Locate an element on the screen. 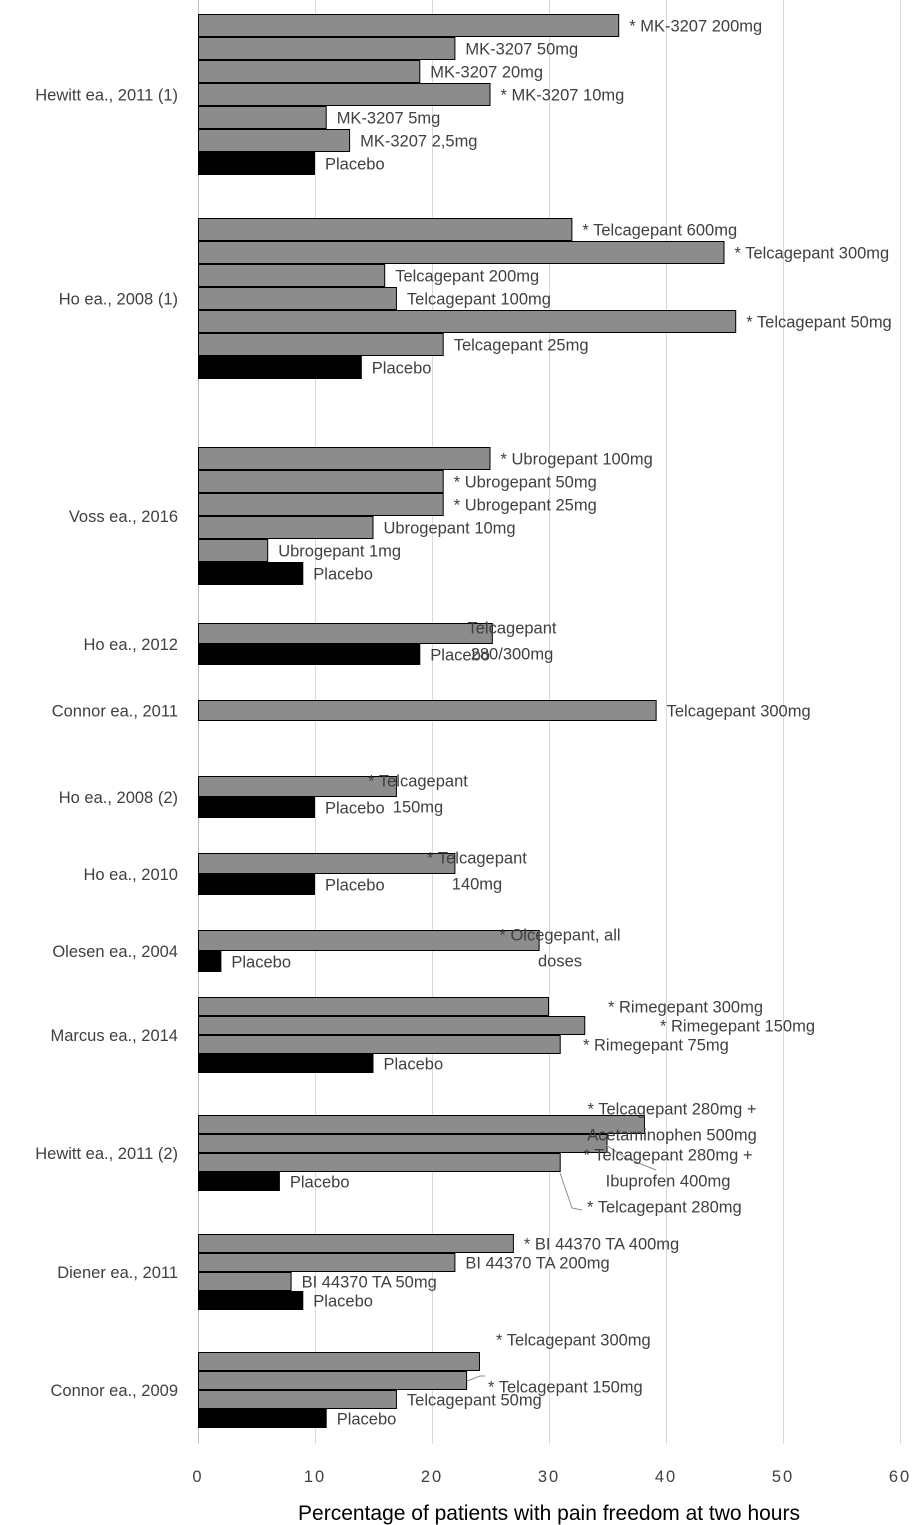  treatment-label: * Telcagepant 600mg is located at coordinates (659, 231).